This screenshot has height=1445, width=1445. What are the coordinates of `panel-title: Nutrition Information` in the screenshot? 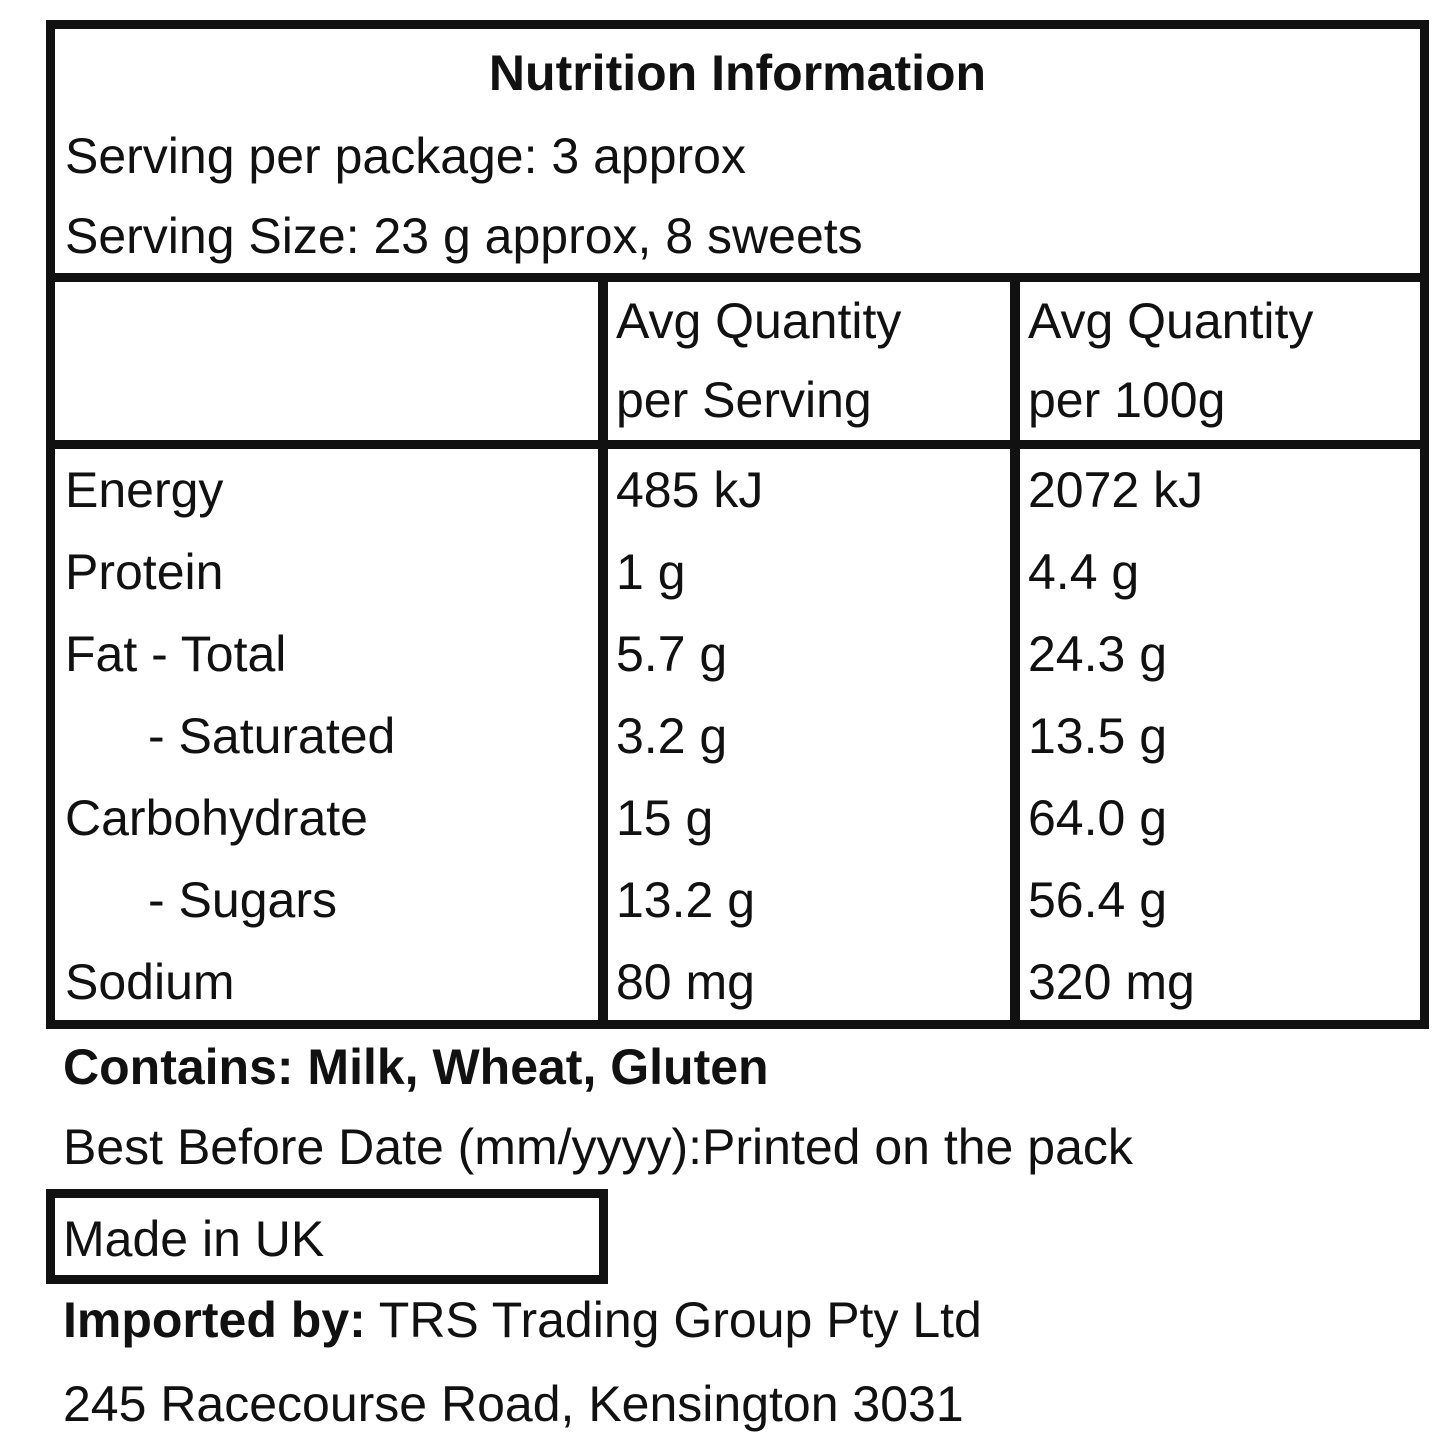 It's located at (737, 73).